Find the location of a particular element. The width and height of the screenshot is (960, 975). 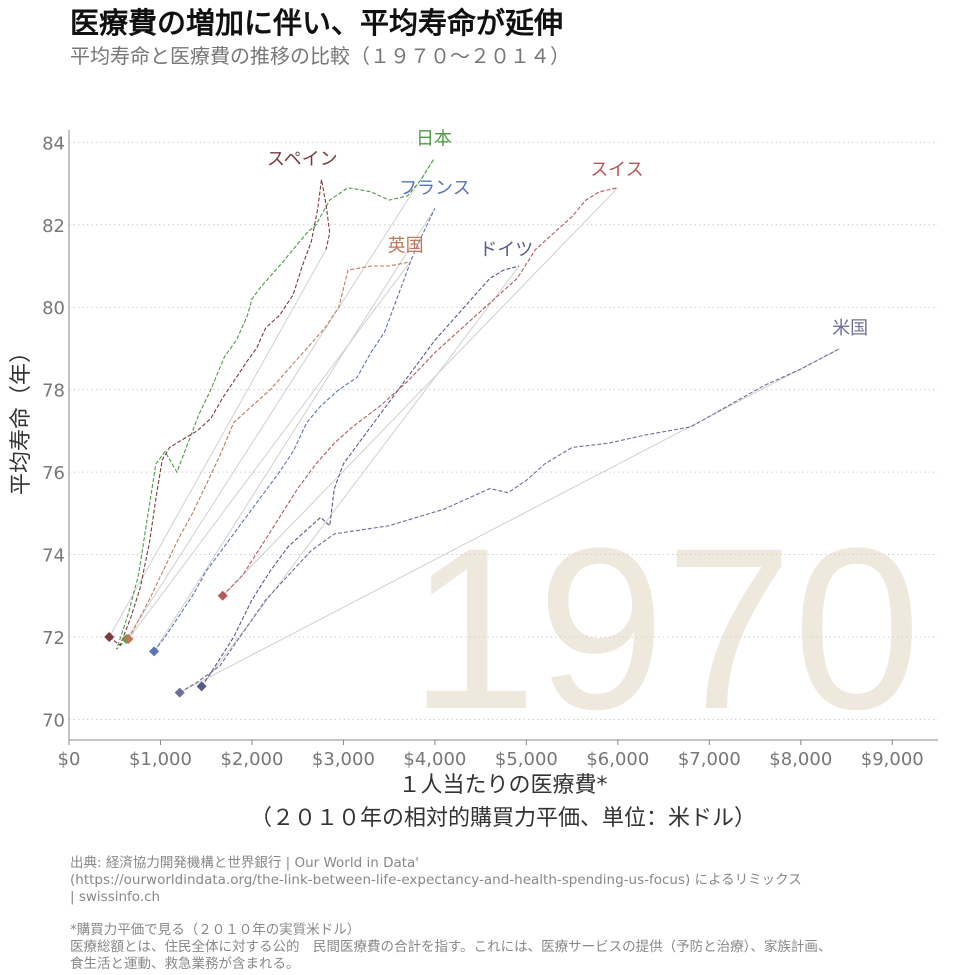

series-label: 米国 is located at coordinates (850, 328).